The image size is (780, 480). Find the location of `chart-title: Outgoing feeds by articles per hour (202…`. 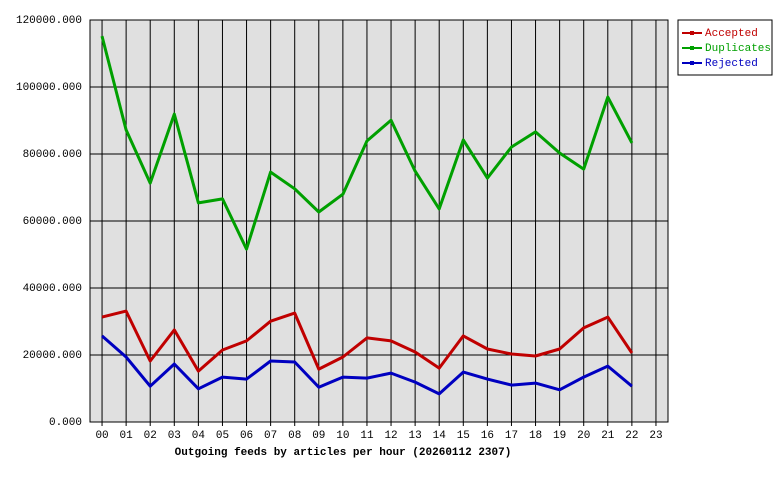

chart-title: Outgoing feeds by articles per hour (202… is located at coordinates (343, 453).